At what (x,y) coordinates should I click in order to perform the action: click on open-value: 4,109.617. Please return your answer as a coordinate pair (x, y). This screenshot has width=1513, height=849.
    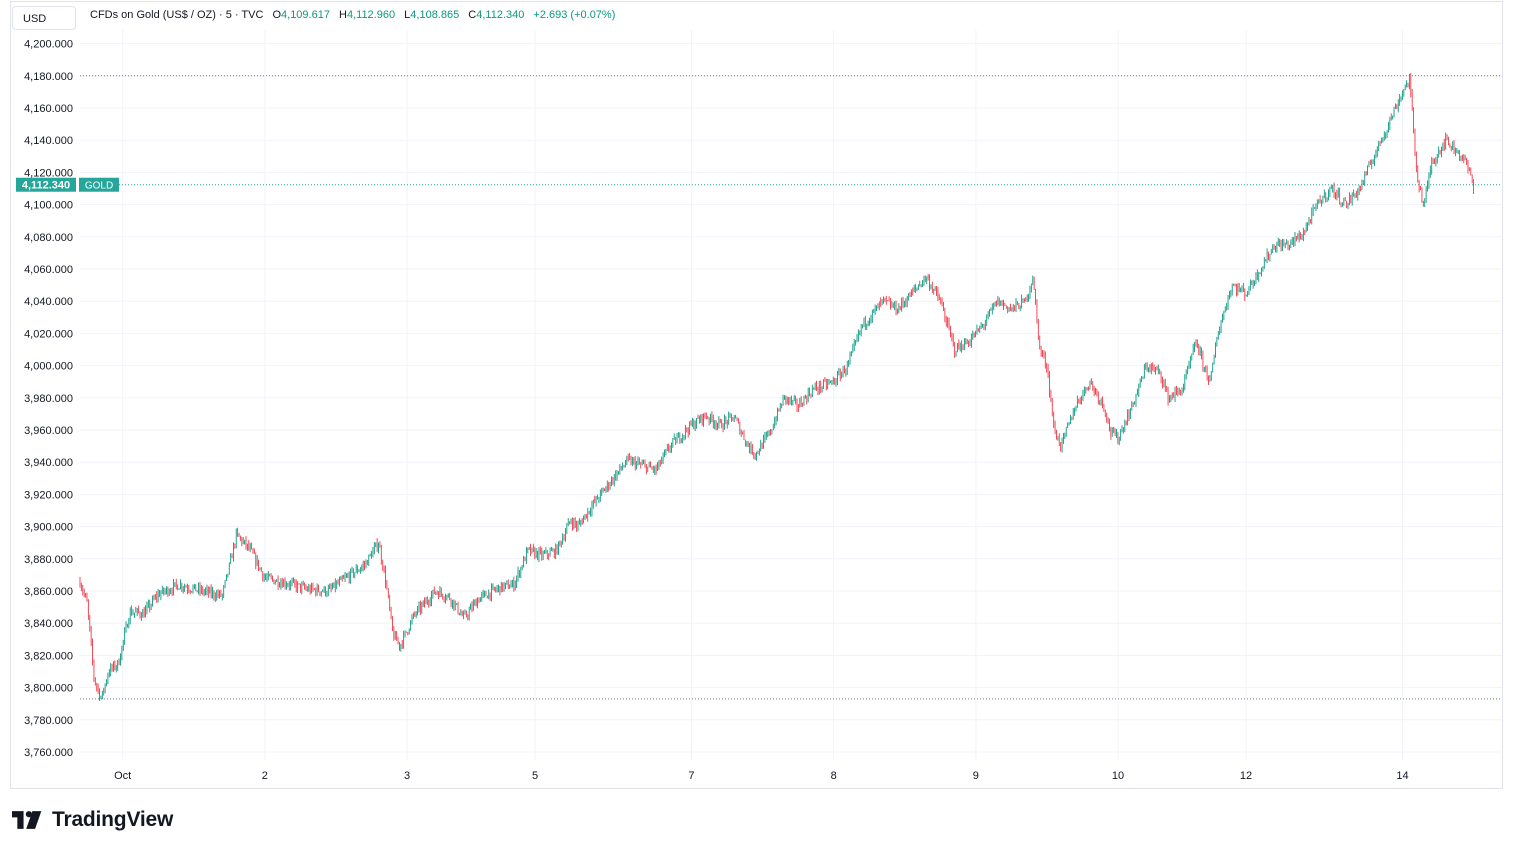
    Looking at the image, I should click on (305, 15).